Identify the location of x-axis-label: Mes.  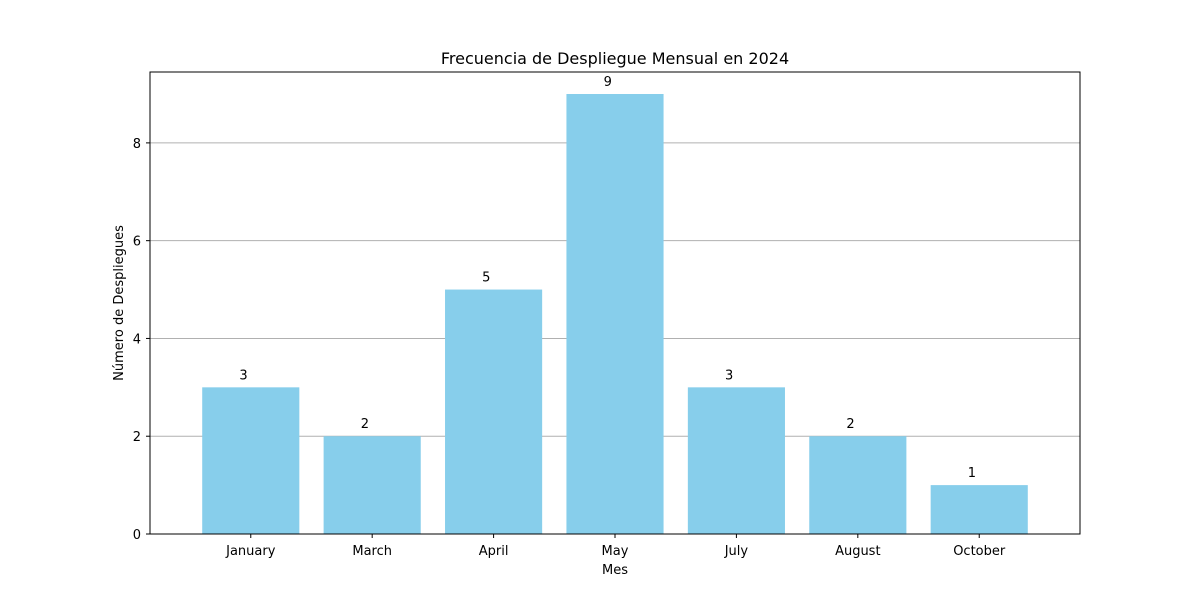
(615, 570).